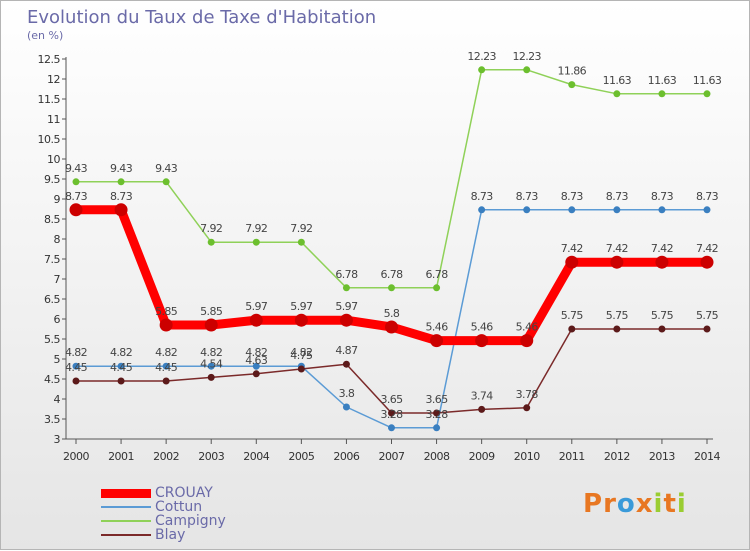 Image resolution: width=750 pixels, height=551 pixels. Describe the element at coordinates (527, 394) in the screenshot. I see `data-label-blay: 3.78` at that location.